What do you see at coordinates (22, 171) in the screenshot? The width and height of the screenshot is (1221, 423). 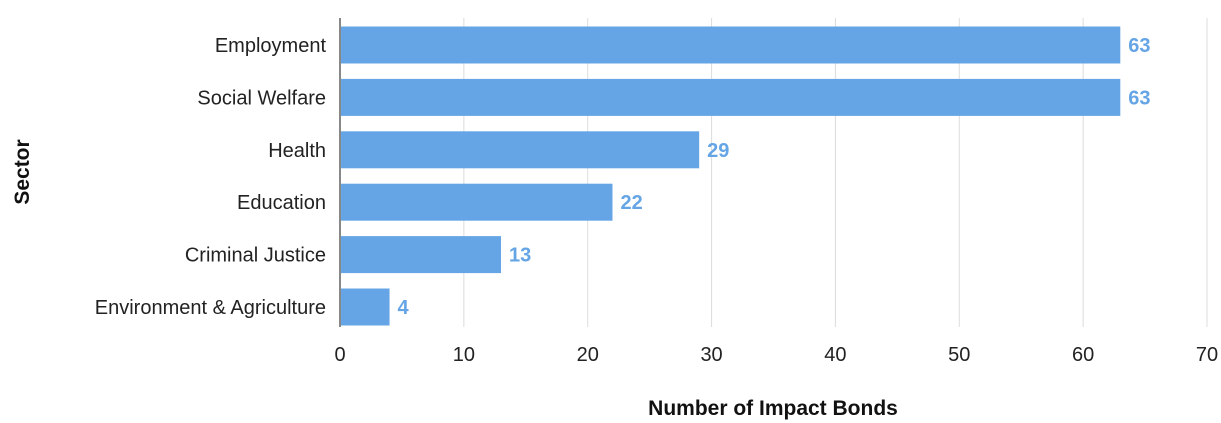 I see `y-axis-title: Sector` at bounding box center [22, 171].